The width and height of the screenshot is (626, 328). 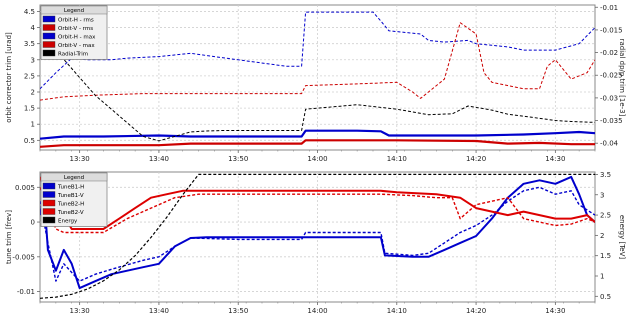 What do you see at coordinates (25, 188) in the screenshot?
I see `y-tick-label: 0.005` at bounding box center [25, 188].